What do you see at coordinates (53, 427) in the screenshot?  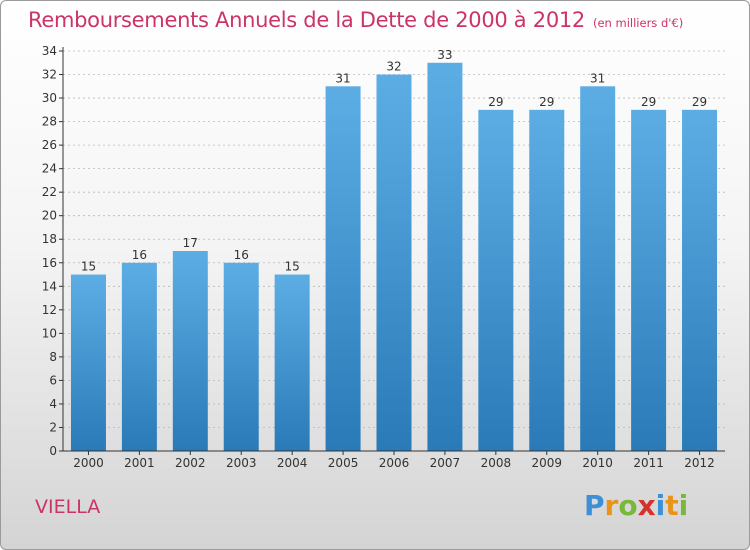 I see `y-tick-label: 2` at bounding box center [53, 427].